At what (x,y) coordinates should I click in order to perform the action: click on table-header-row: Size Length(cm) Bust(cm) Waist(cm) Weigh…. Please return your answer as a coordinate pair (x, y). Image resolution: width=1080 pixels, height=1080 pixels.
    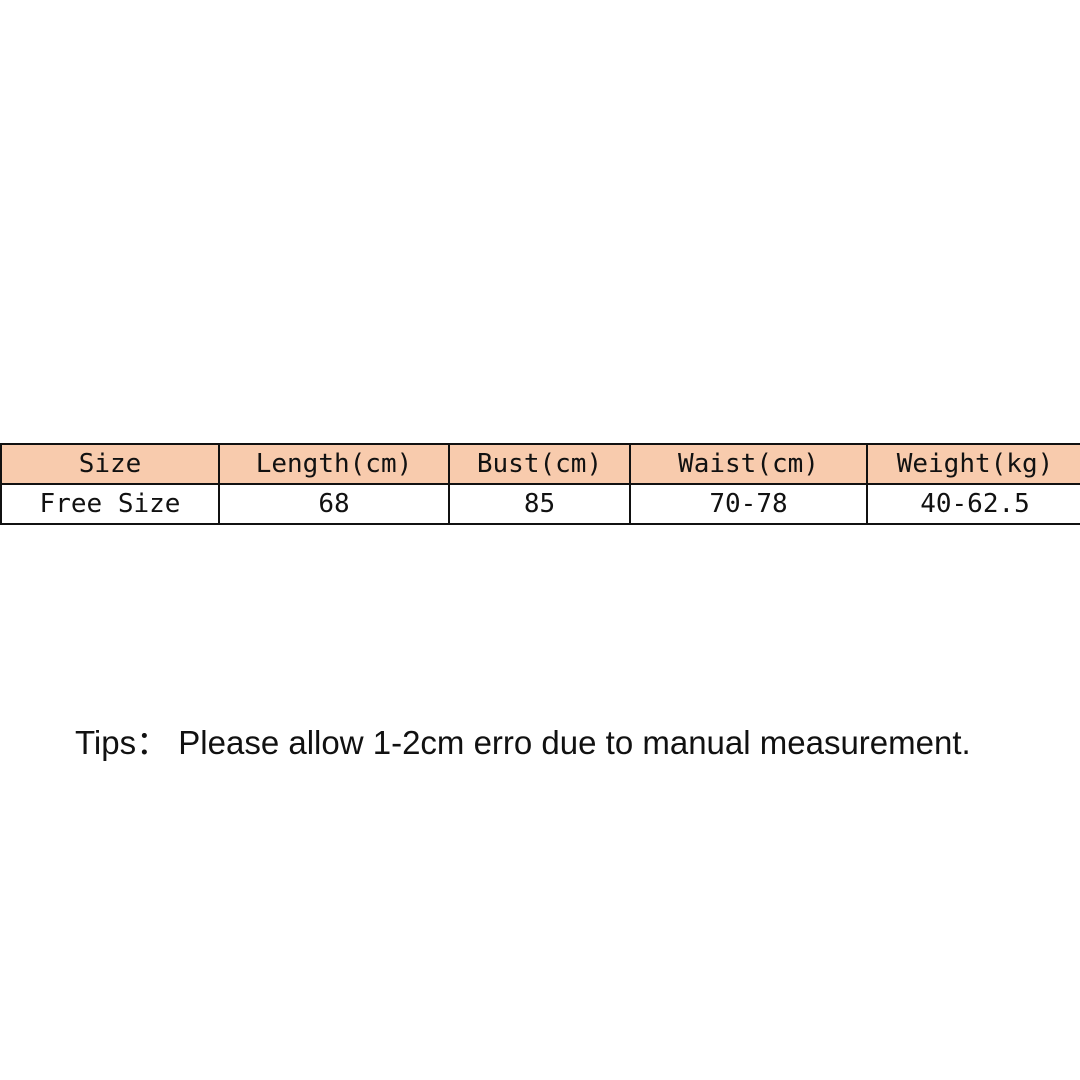
    Looking at the image, I should click on (540, 464).